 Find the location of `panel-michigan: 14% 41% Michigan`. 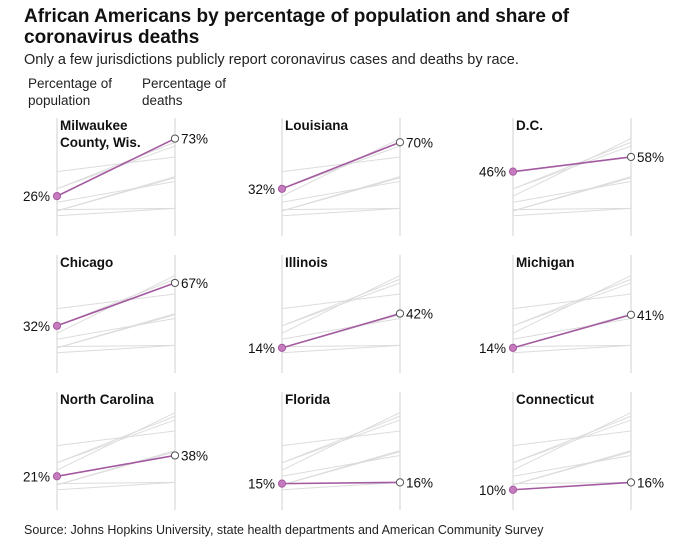

panel-michigan: 14% 41% Michigan is located at coordinates (571, 314).